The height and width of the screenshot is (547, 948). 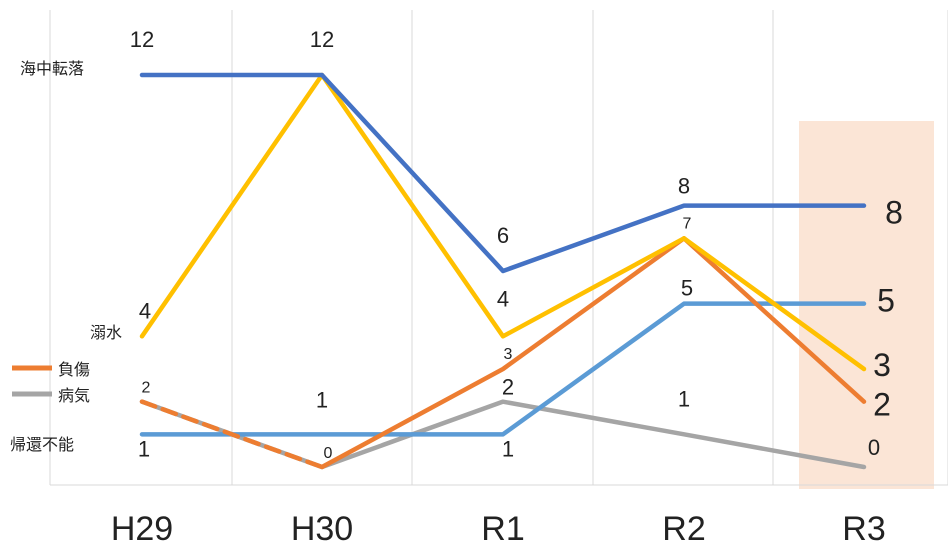 What do you see at coordinates (863, 528) in the screenshot?
I see `x-tick-label-4: R3` at bounding box center [863, 528].